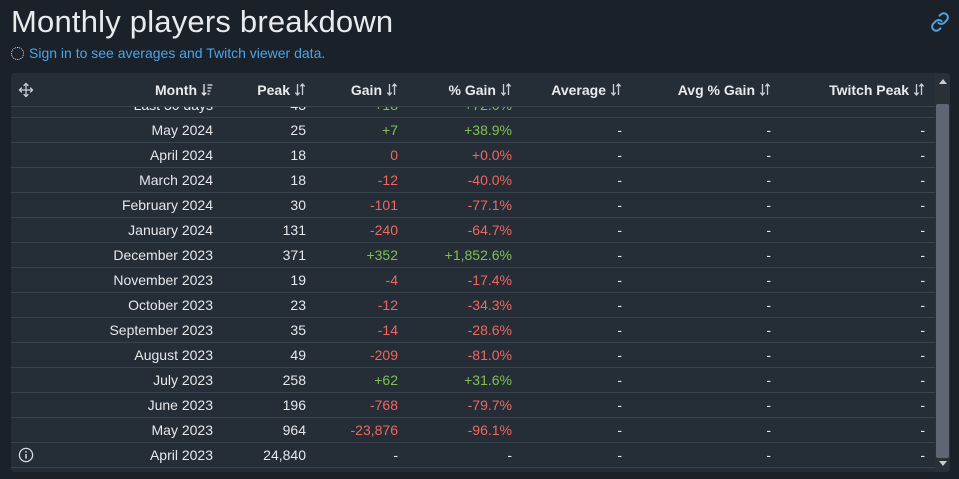 The height and width of the screenshot is (479, 959). I want to click on gain-cell: -101, so click(383, 205).